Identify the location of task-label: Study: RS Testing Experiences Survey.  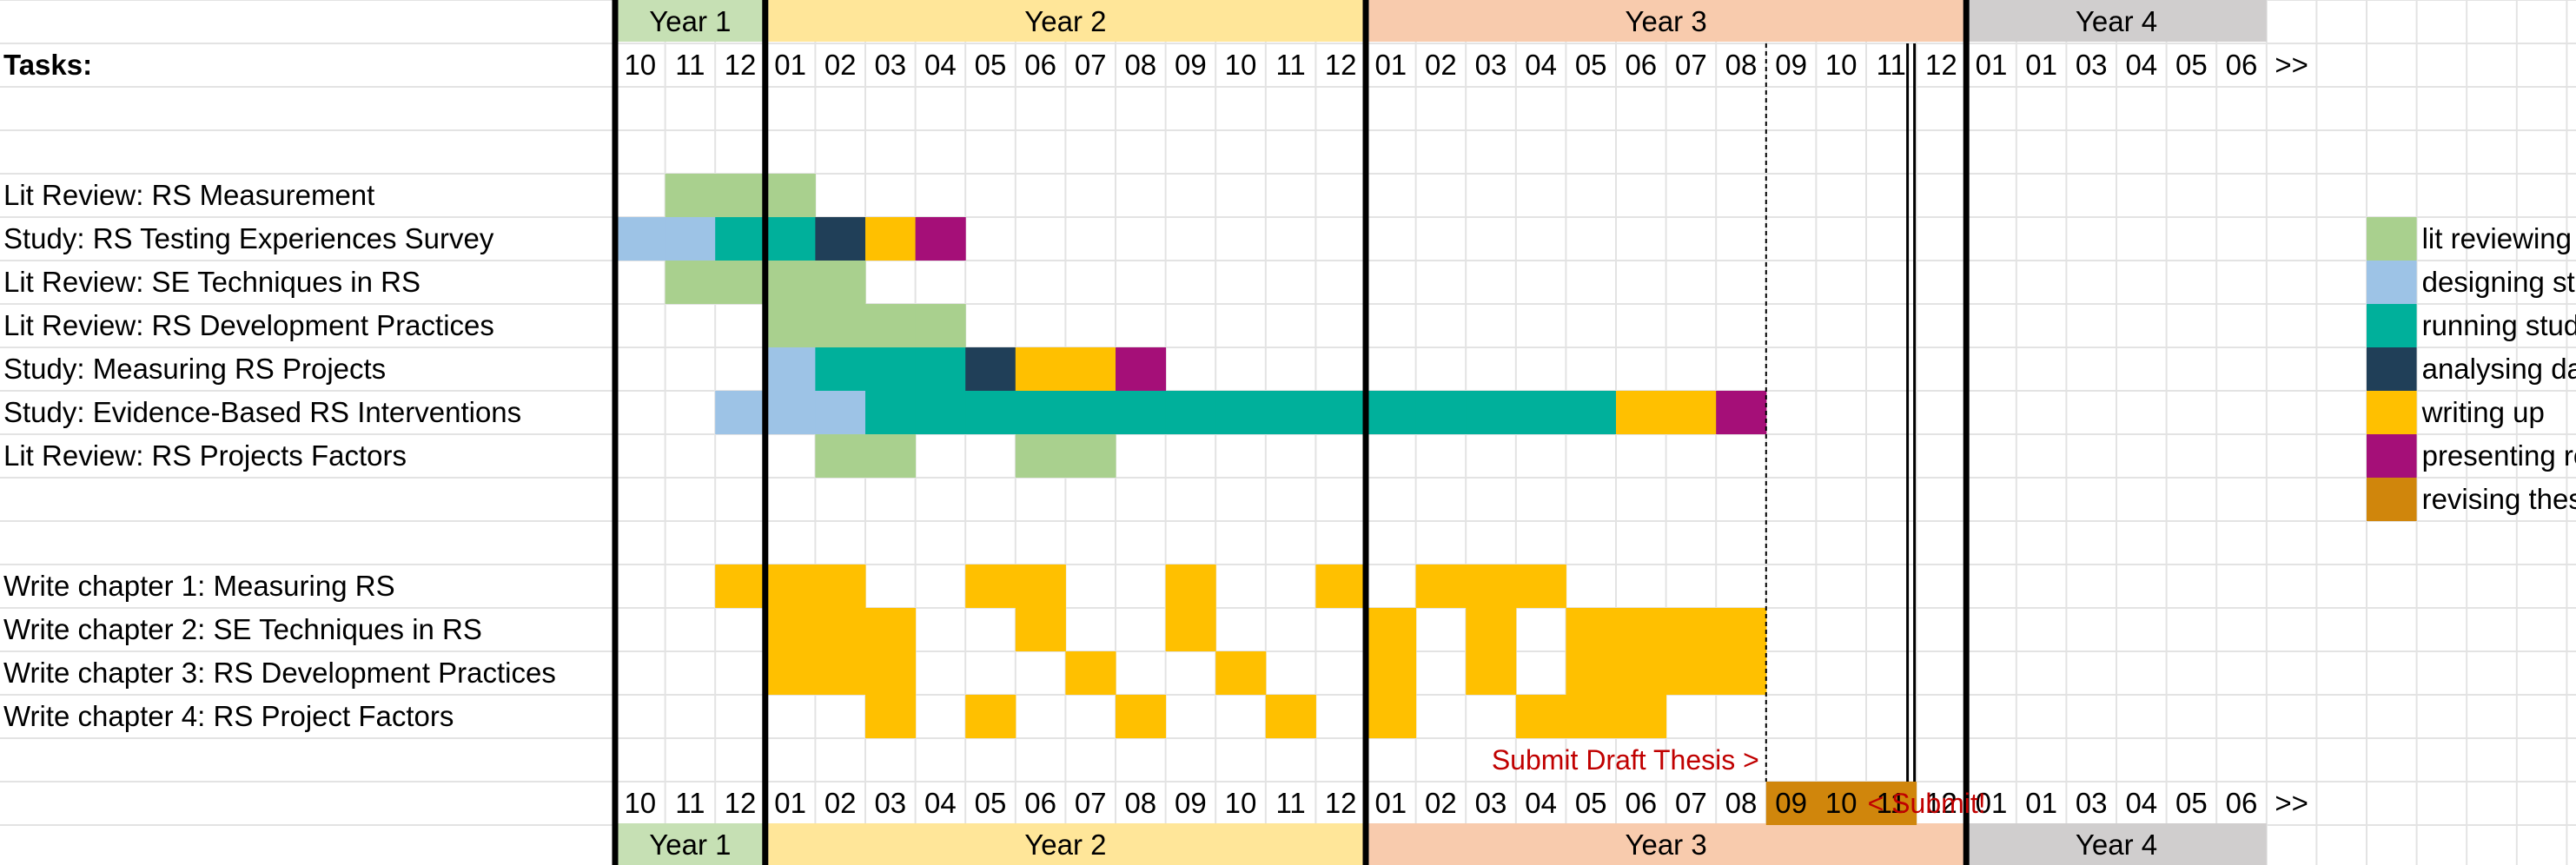
(248, 238).